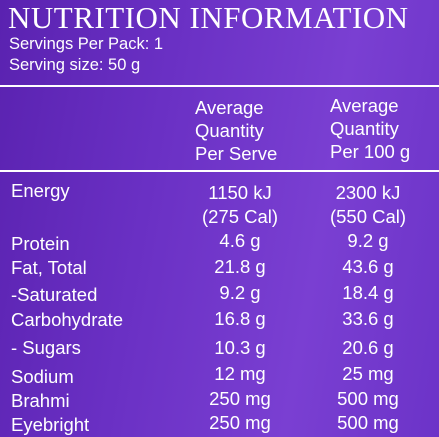 Image resolution: width=439 pixels, height=437 pixels. Describe the element at coordinates (67, 319) in the screenshot. I see `row-label-carbohydrate: Carbohydrate` at that location.